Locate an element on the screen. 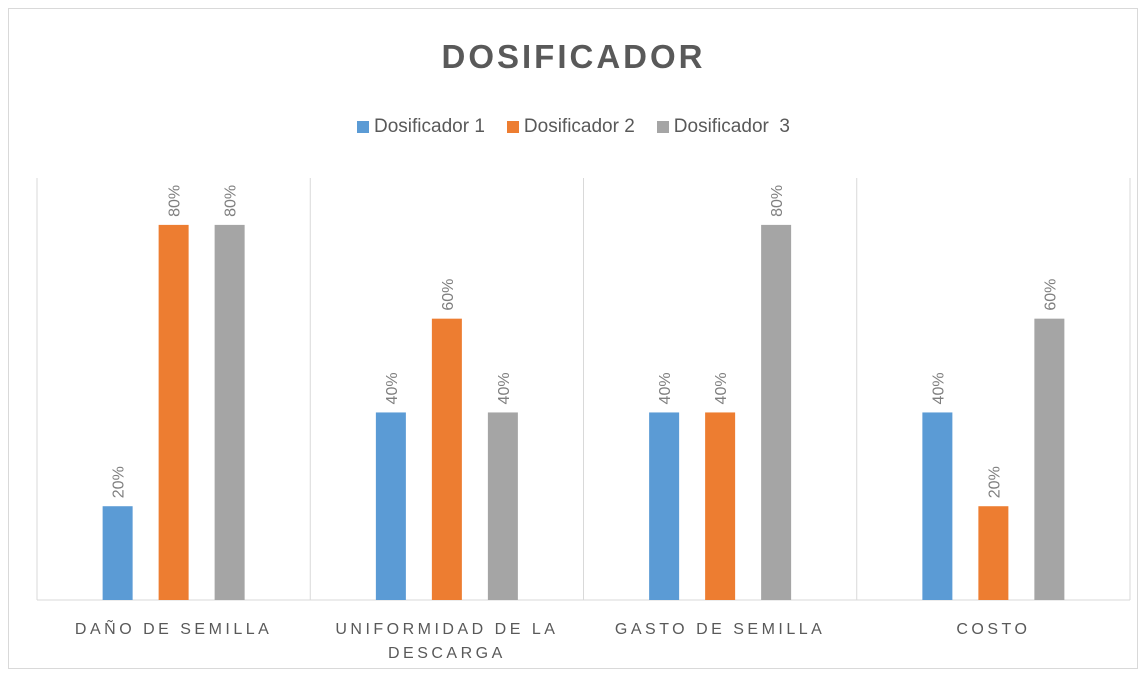 This screenshot has height=677, width=1147. legend-label: Dosificador 3 is located at coordinates (731, 126).